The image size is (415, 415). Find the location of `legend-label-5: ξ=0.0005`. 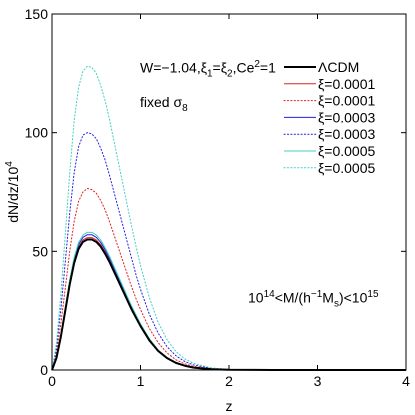

legend-label-5: ξ=0.0005 is located at coordinates (346, 151).